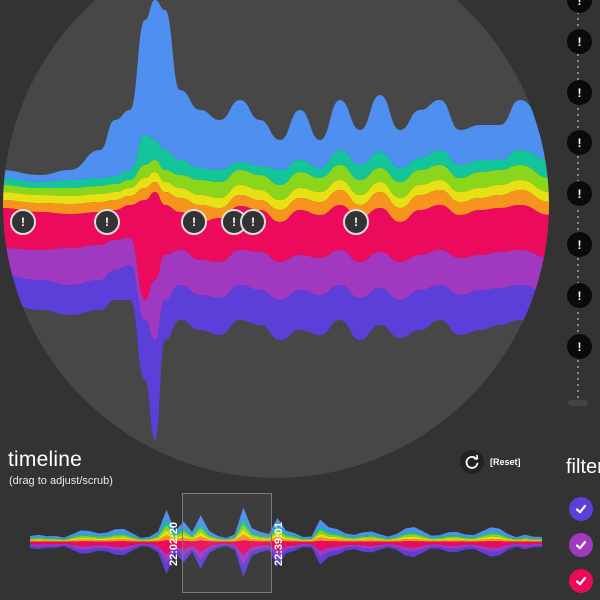 The image size is (600, 600). What do you see at coordinates (578, 403) in the screenshot?
I see `event-rail-end` at bounding box center [578, 403].